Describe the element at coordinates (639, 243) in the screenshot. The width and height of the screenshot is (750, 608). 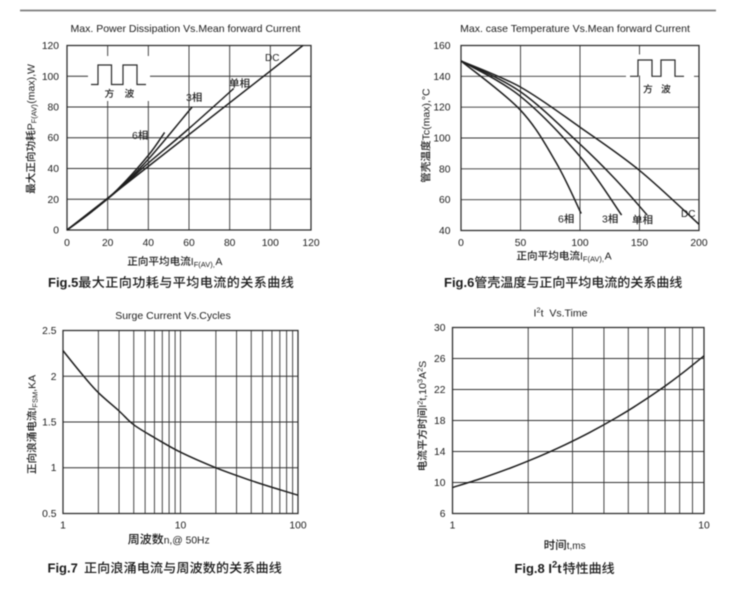
I see `svg-text: 150` at that location.